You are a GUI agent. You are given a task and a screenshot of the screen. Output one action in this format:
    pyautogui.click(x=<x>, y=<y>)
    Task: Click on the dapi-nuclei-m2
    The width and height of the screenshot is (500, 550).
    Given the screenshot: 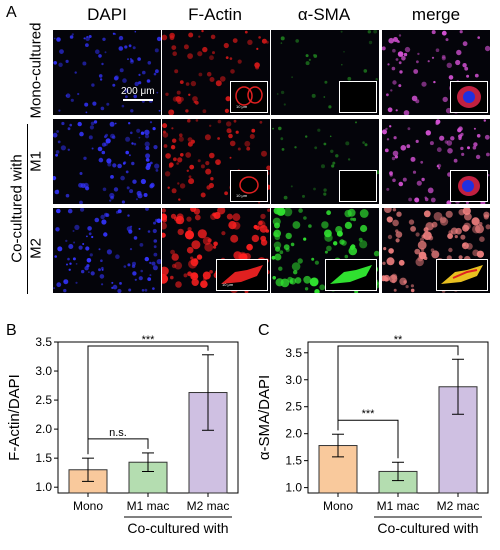 What is the action you would take?
    pyautogui.click(x=107, y=250)
    